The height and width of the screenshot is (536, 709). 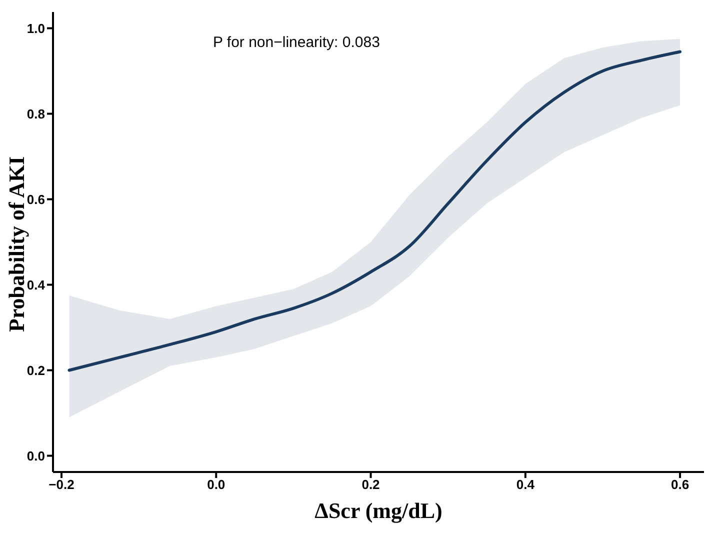 I want to click on x-tick-label: 0.4, so click(x=526, y=484).